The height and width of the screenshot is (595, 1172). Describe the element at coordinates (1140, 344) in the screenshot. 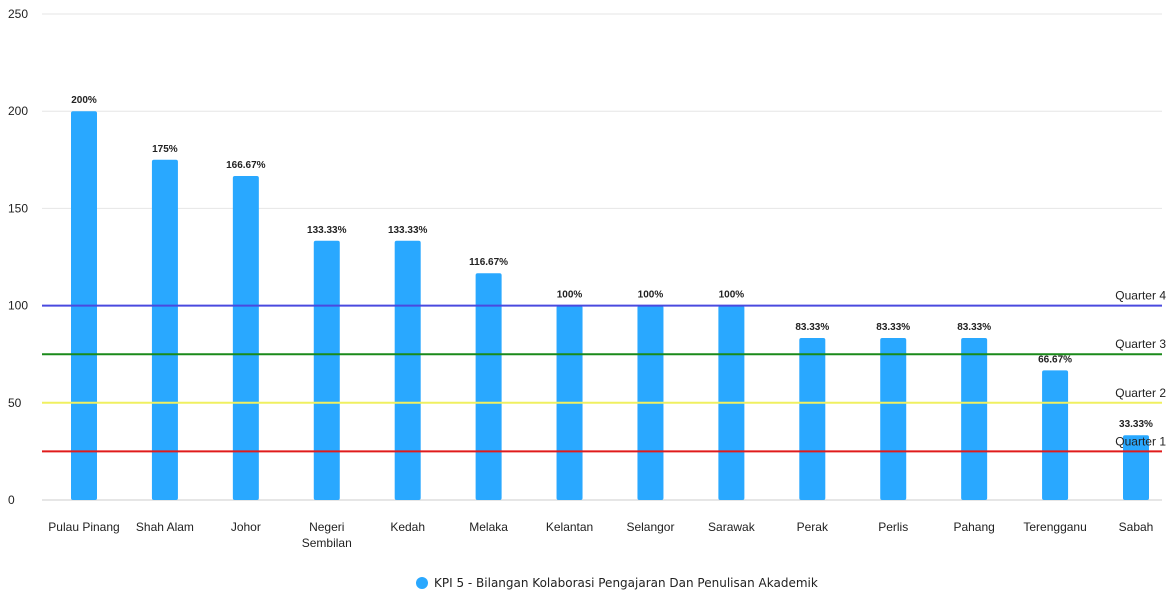

I see `reference-line-label: Quarter 3` at that location.